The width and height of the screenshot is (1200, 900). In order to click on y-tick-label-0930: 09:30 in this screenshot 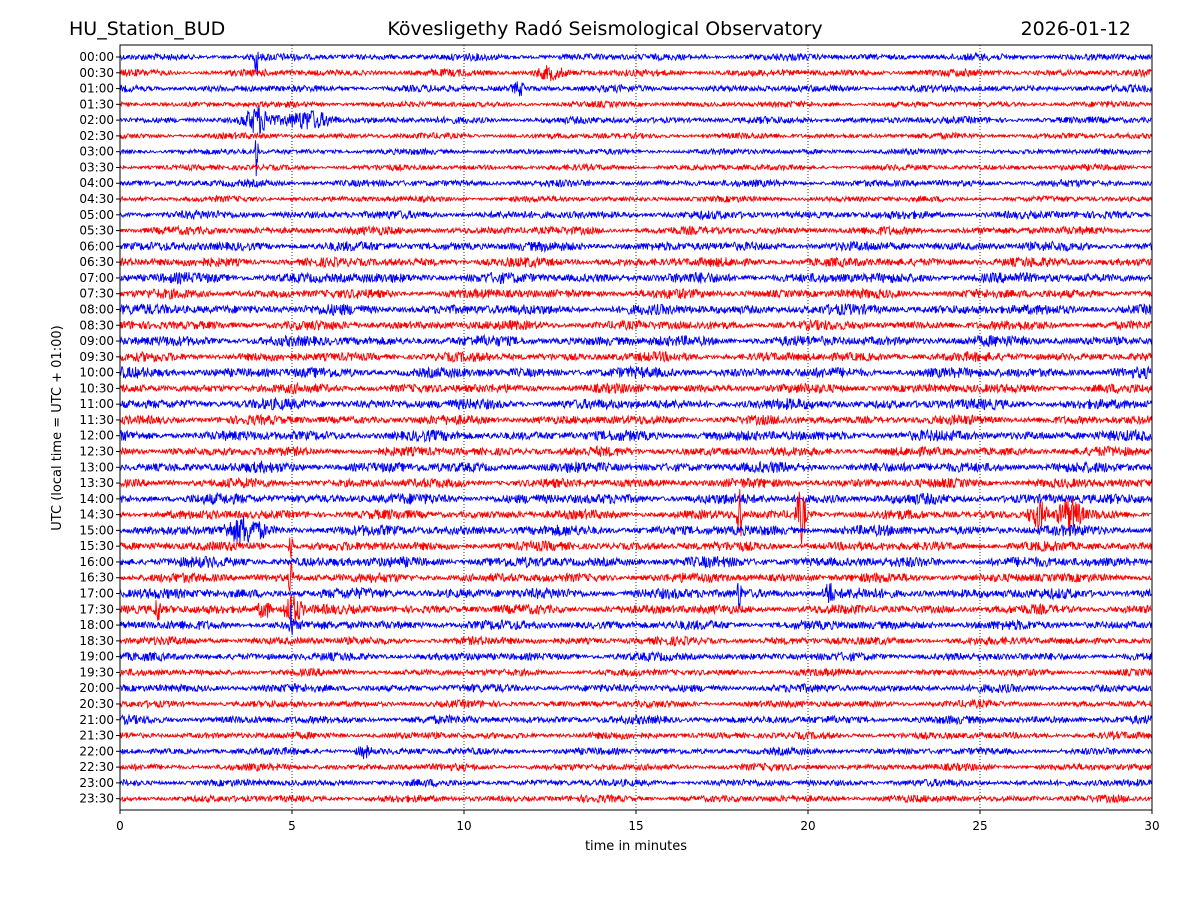, I will do `click(96, 357)`.